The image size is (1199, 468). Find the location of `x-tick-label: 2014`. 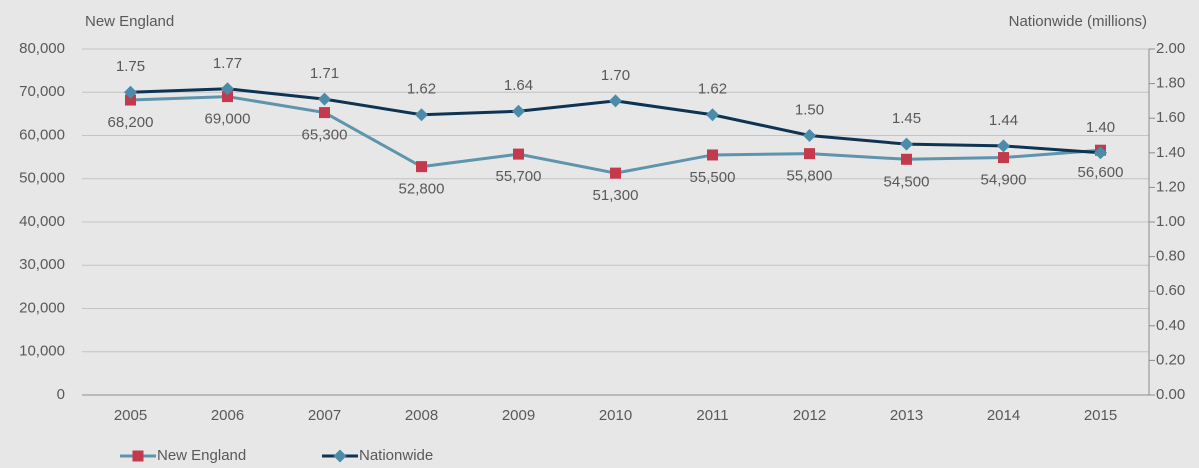

x-tick-label: 2014 is located at coordinates (1003, 415).